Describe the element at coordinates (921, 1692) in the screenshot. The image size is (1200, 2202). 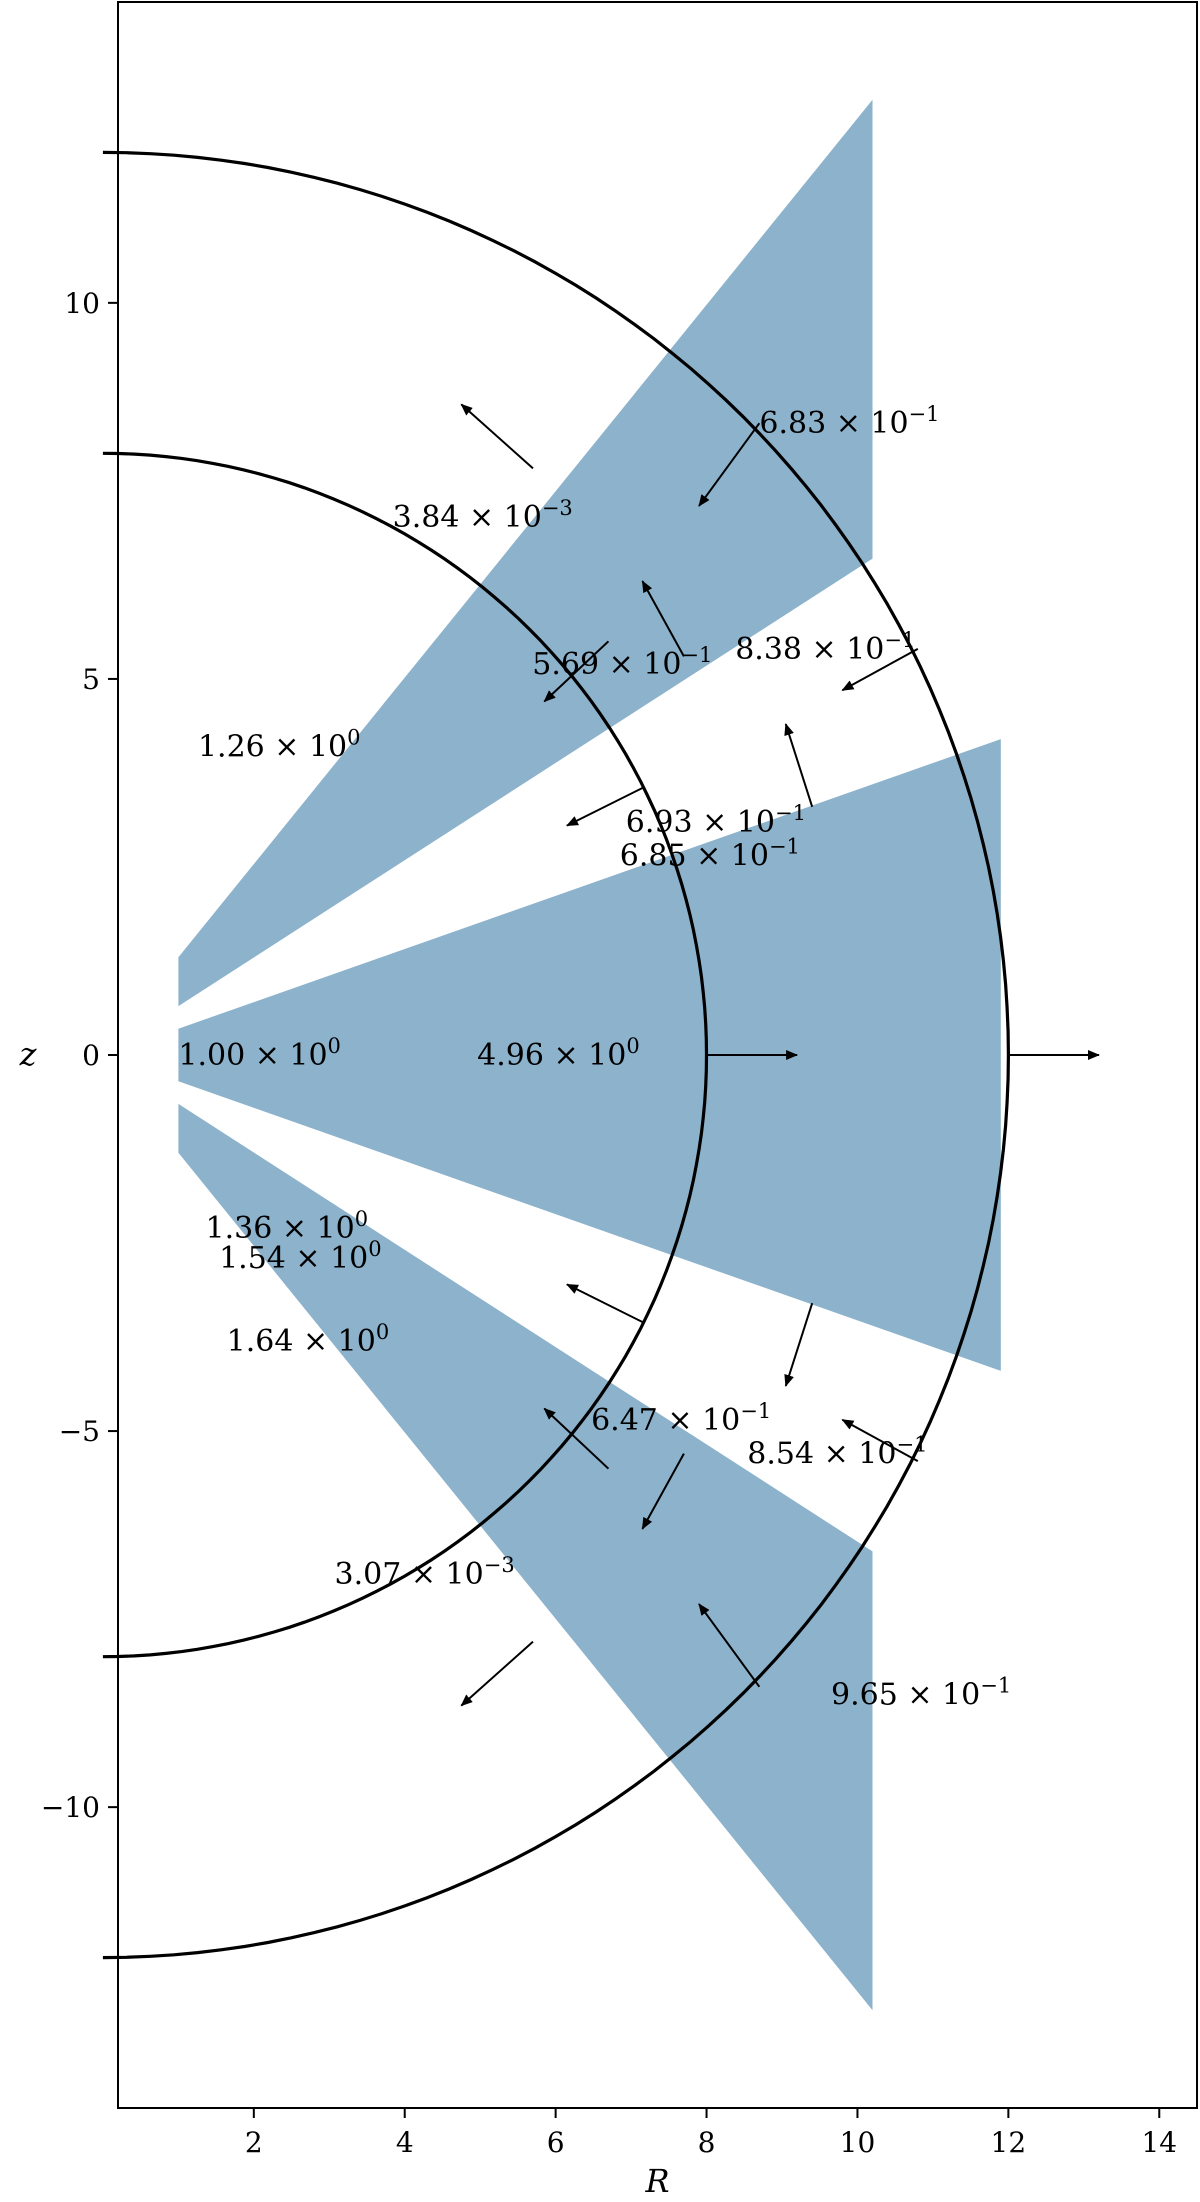
I see `flux-label-16: 9.65 × 10⁻¹` at that location.